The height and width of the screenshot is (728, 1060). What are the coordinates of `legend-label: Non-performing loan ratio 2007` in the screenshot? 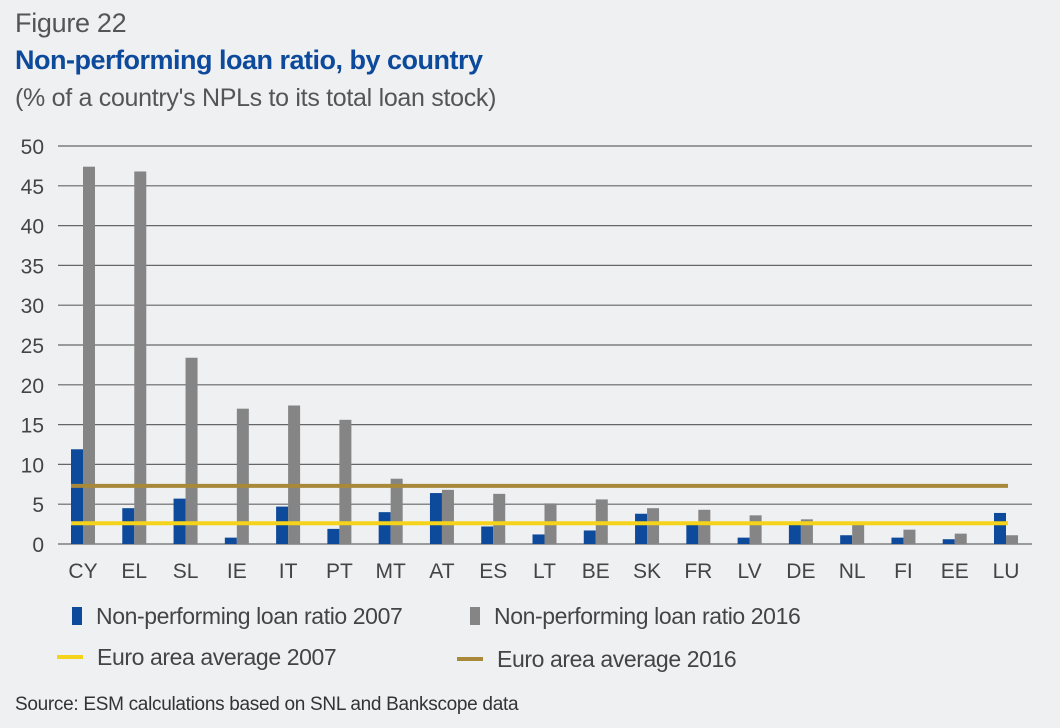 It's located at (249, 616).